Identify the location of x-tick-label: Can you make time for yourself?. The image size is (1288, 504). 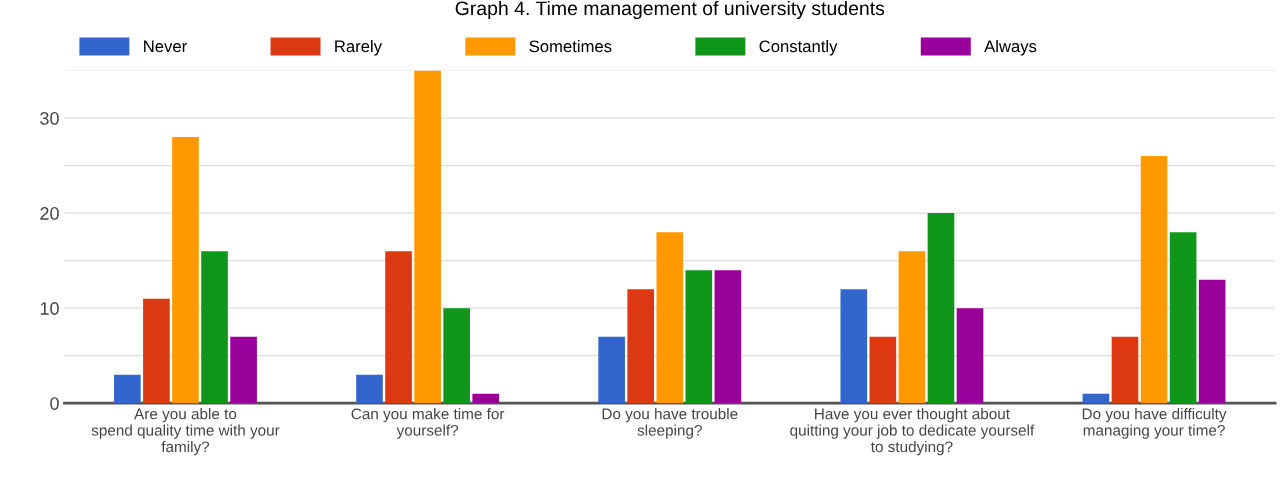
(428, 423).